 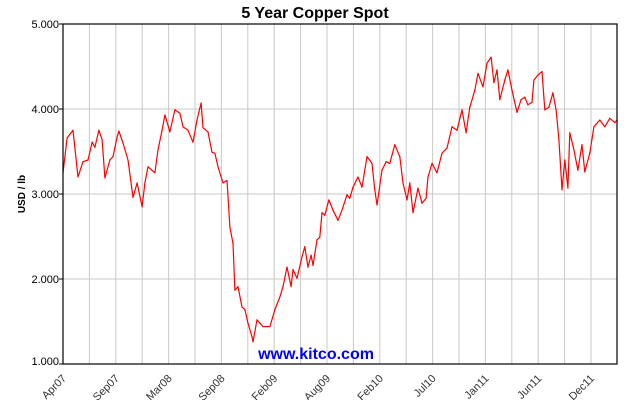 What do you see at coordinates (370, 386) in the screenshot?
I see `x-tick-label: Feb10` at bounding box center [370, 386].